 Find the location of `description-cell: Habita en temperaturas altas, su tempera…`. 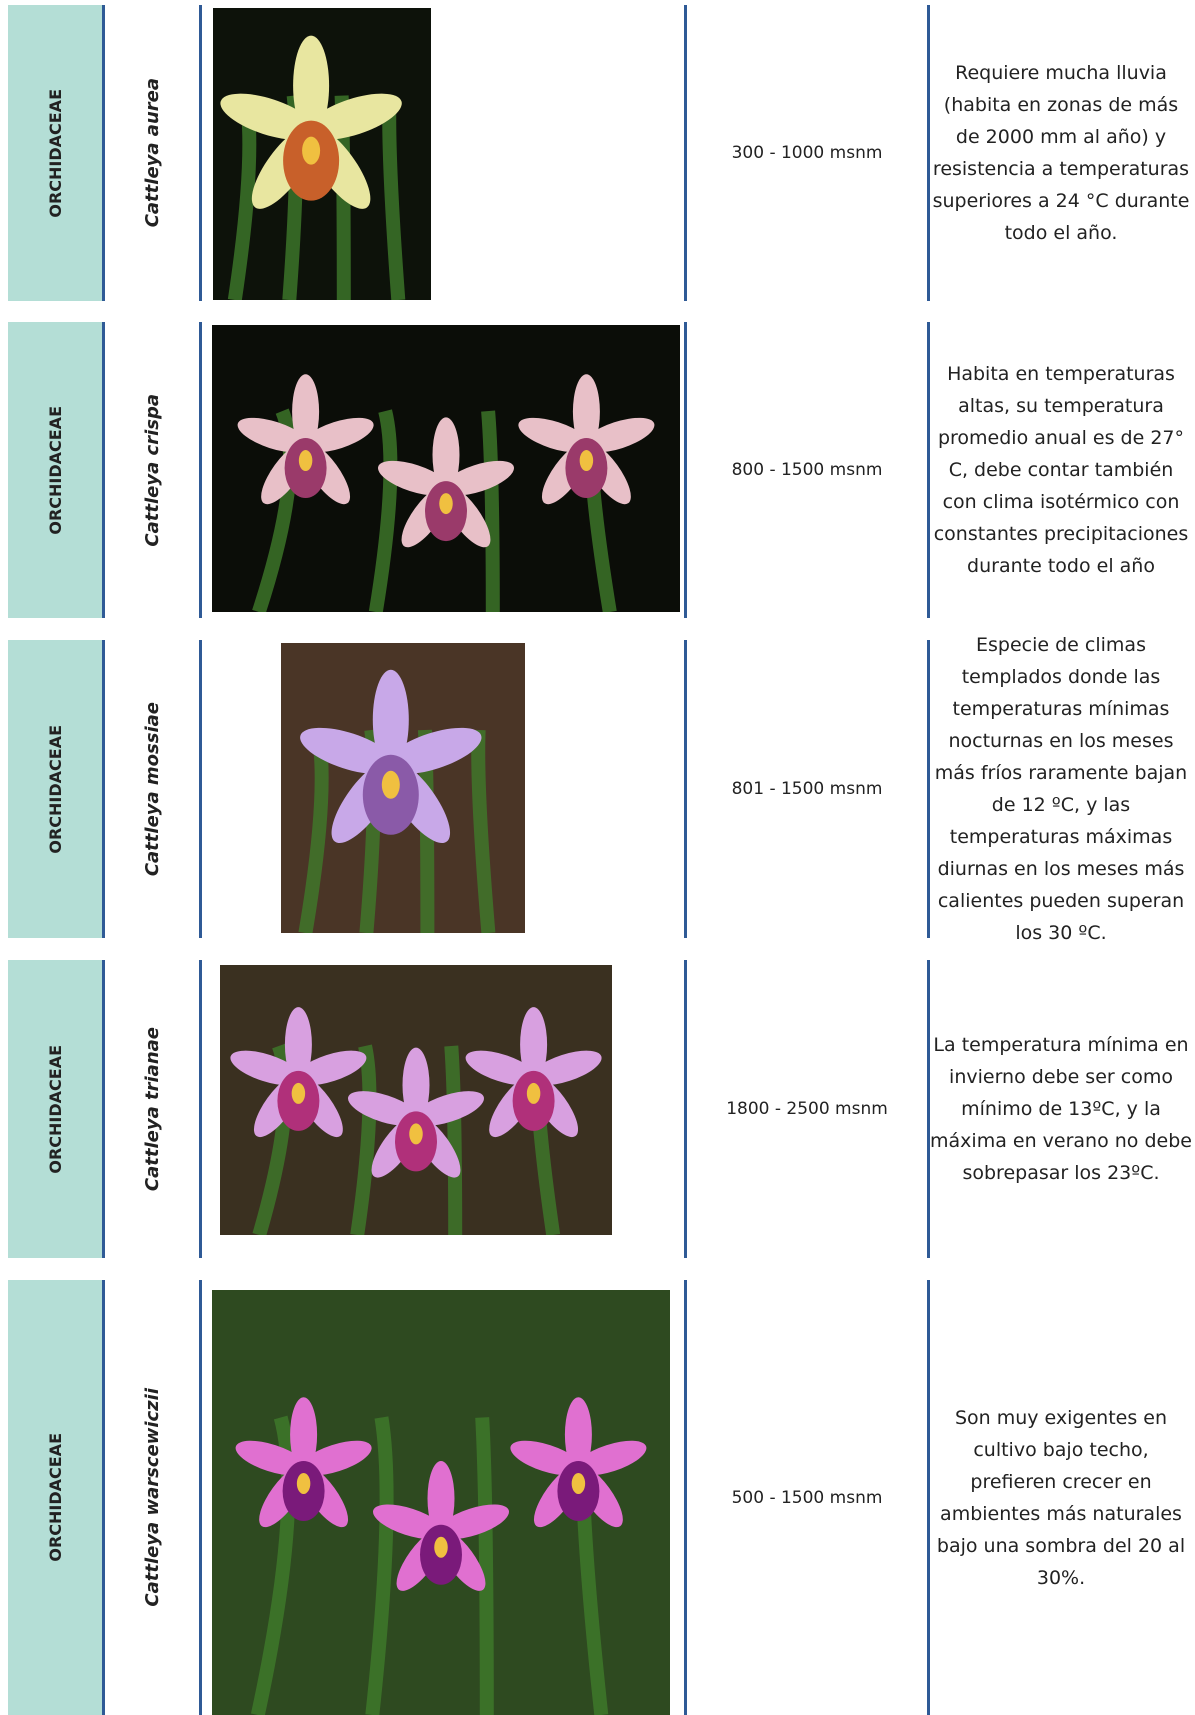

description-cell: Habita en temperaturas altas, su tempera… is located at coordinates (1061, 470).